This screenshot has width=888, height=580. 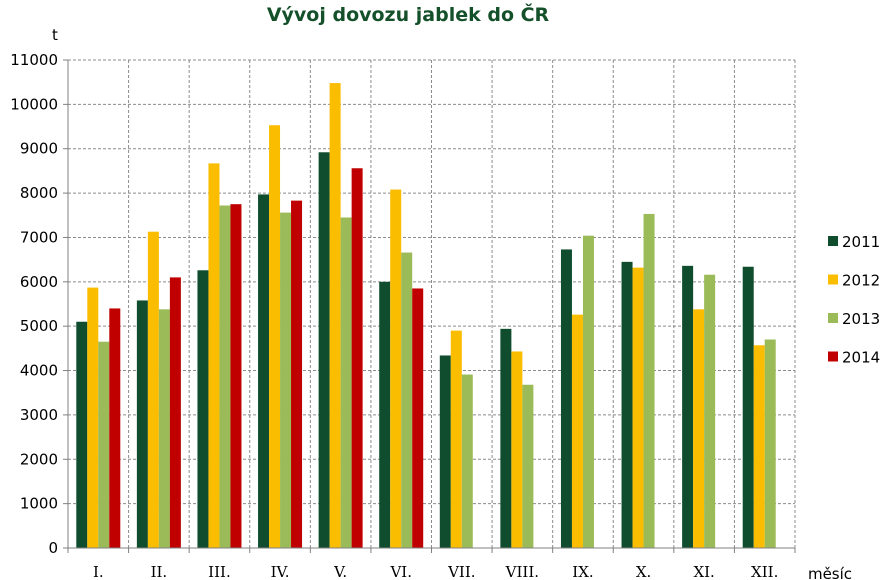 I want to click on x-tick-labels: I. II. III. IV. V. VI. VII. VIII. IX. X. XI. XII., so click(x=435, y=571).